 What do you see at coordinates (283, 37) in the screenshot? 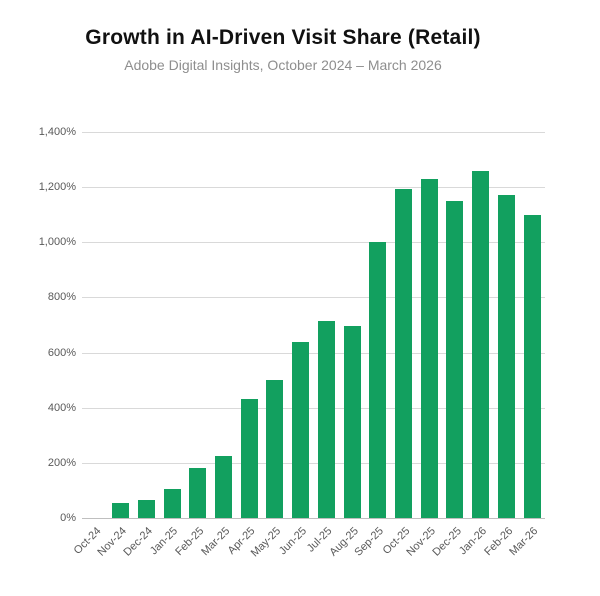
I see `chart-title: Growth in AI-Driven Visit Share (Retail)` at bounding box center [283, 37].